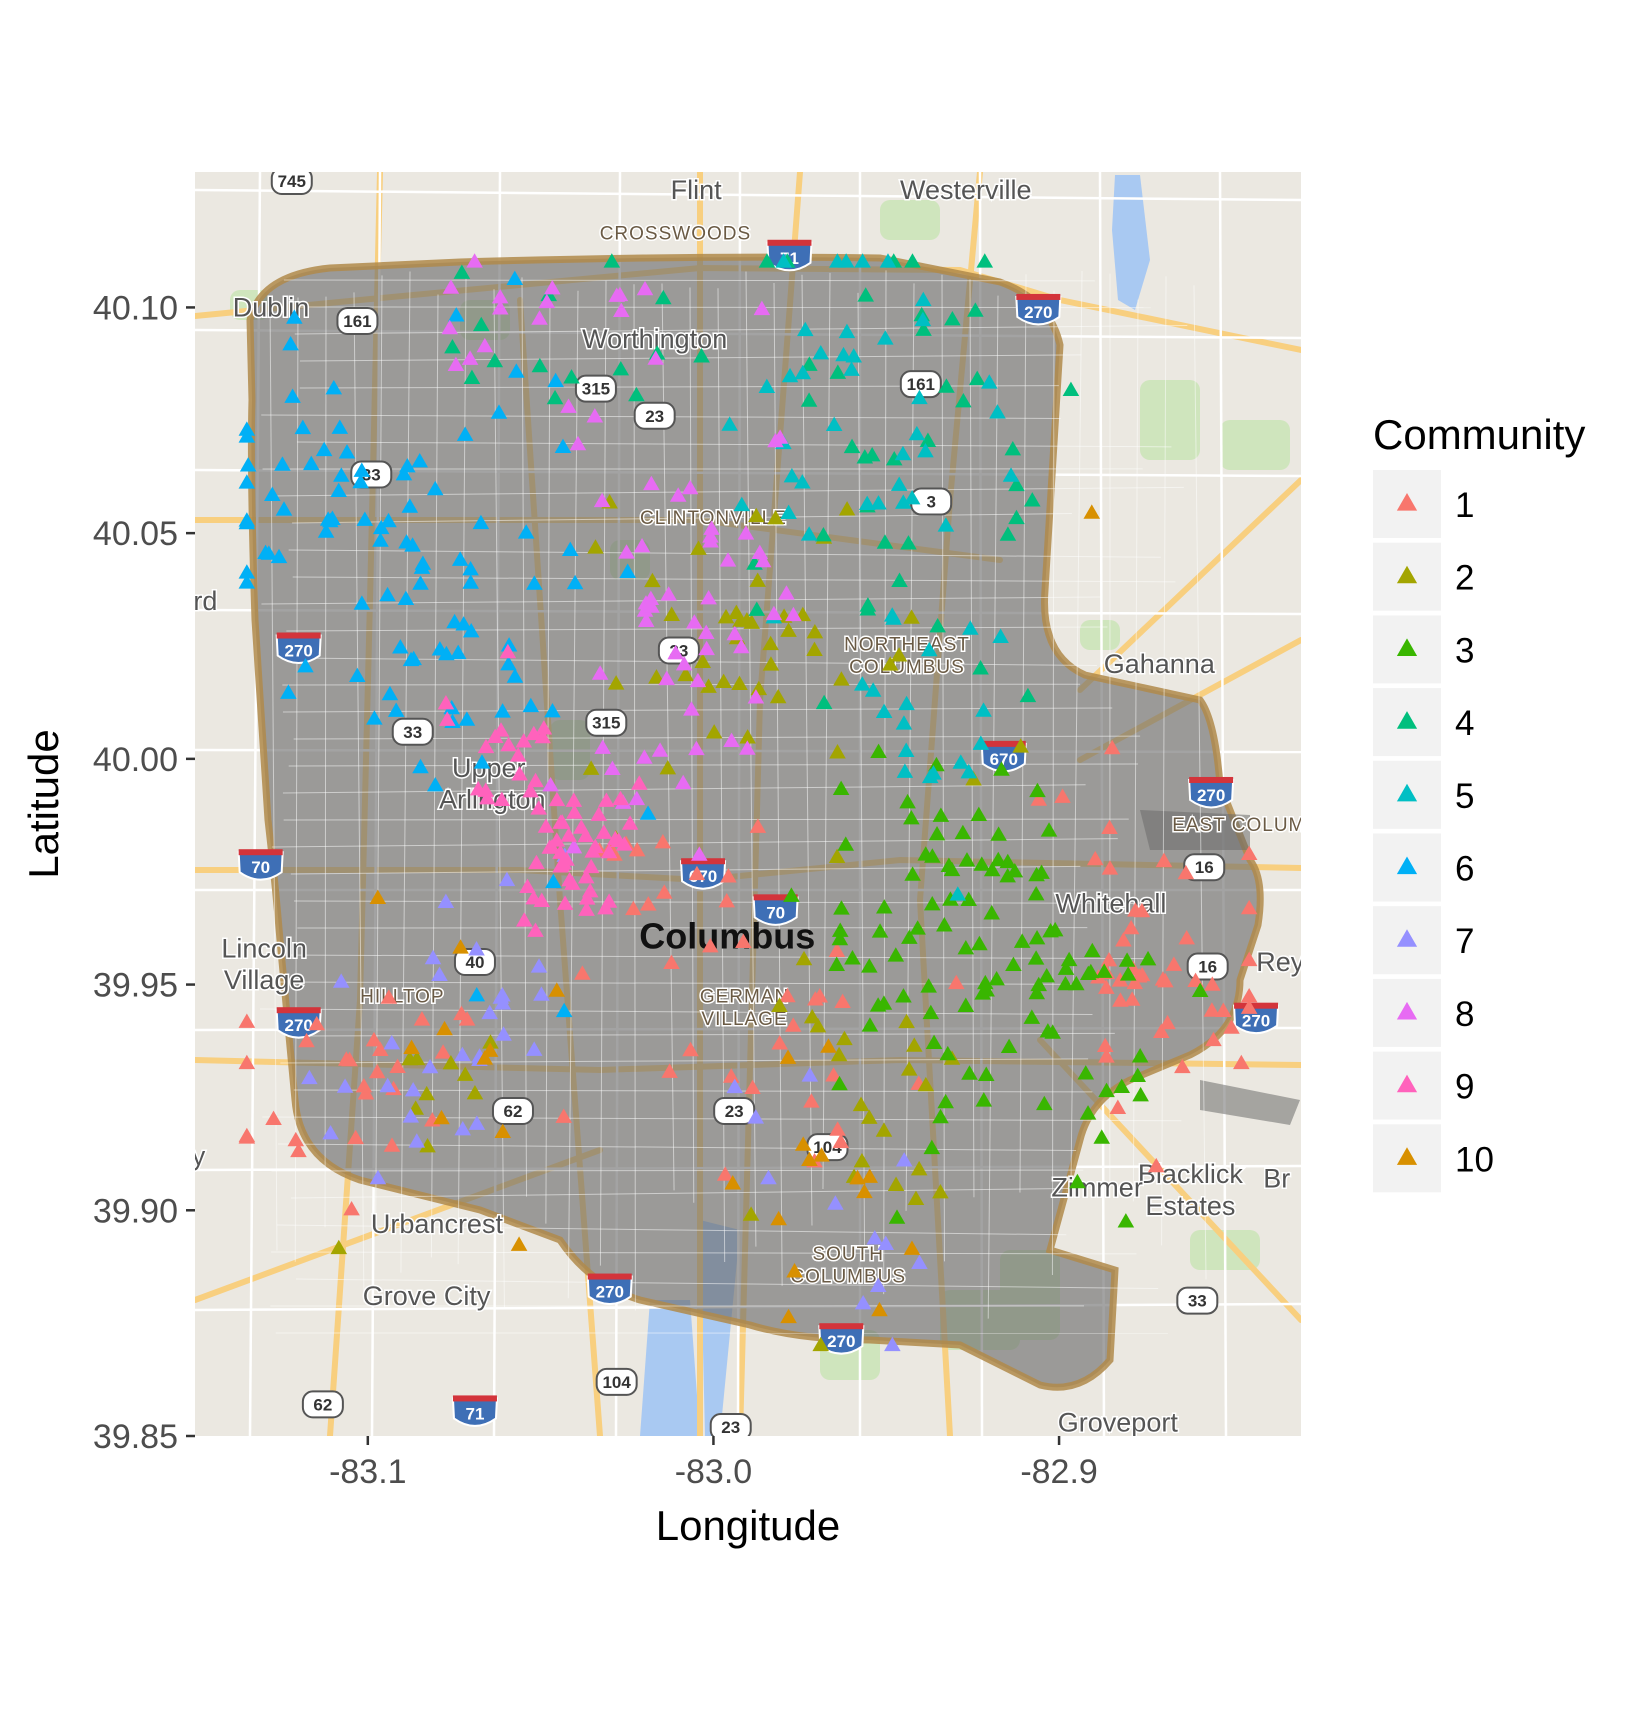 Image resolution: width=1643 pixels, height=1712 pixels. Describe the element at coordinates (1474, 1159) in the screenshot. I see `legend-label: 10` at that location.